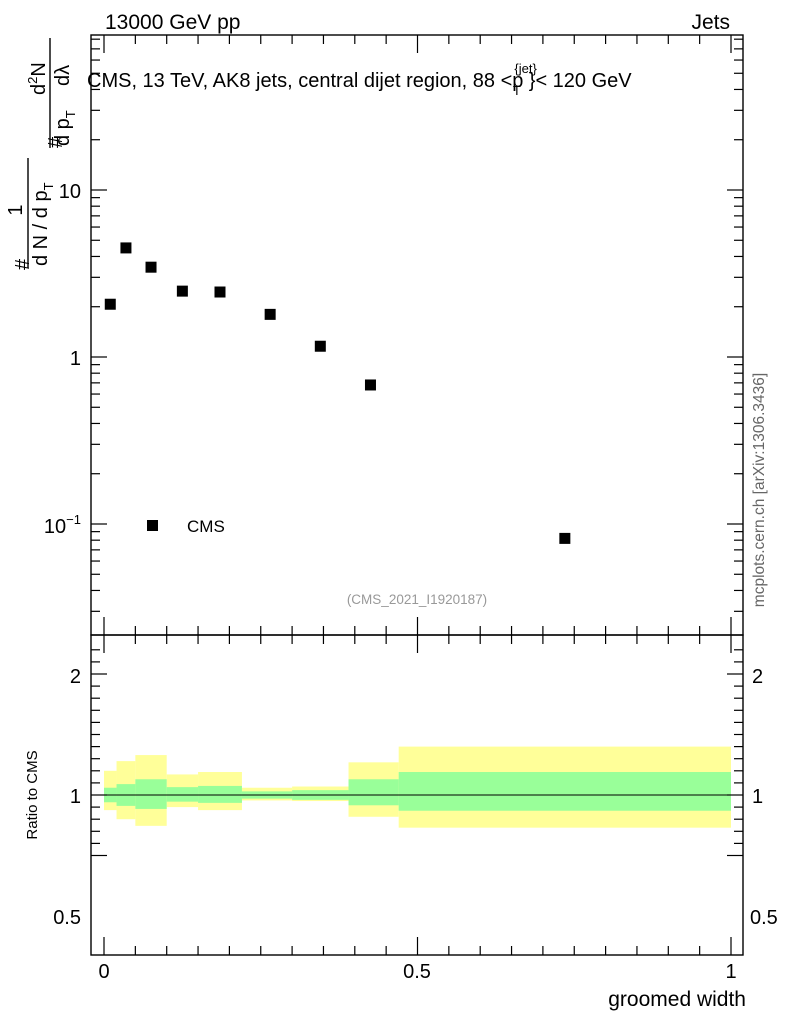 This screenshot has width=786, height=1024. What do you see at coordinates (75, 677) in the screenshot?
I see `ratio-y-label-2-left: 2` at bounding box center [75, 677].